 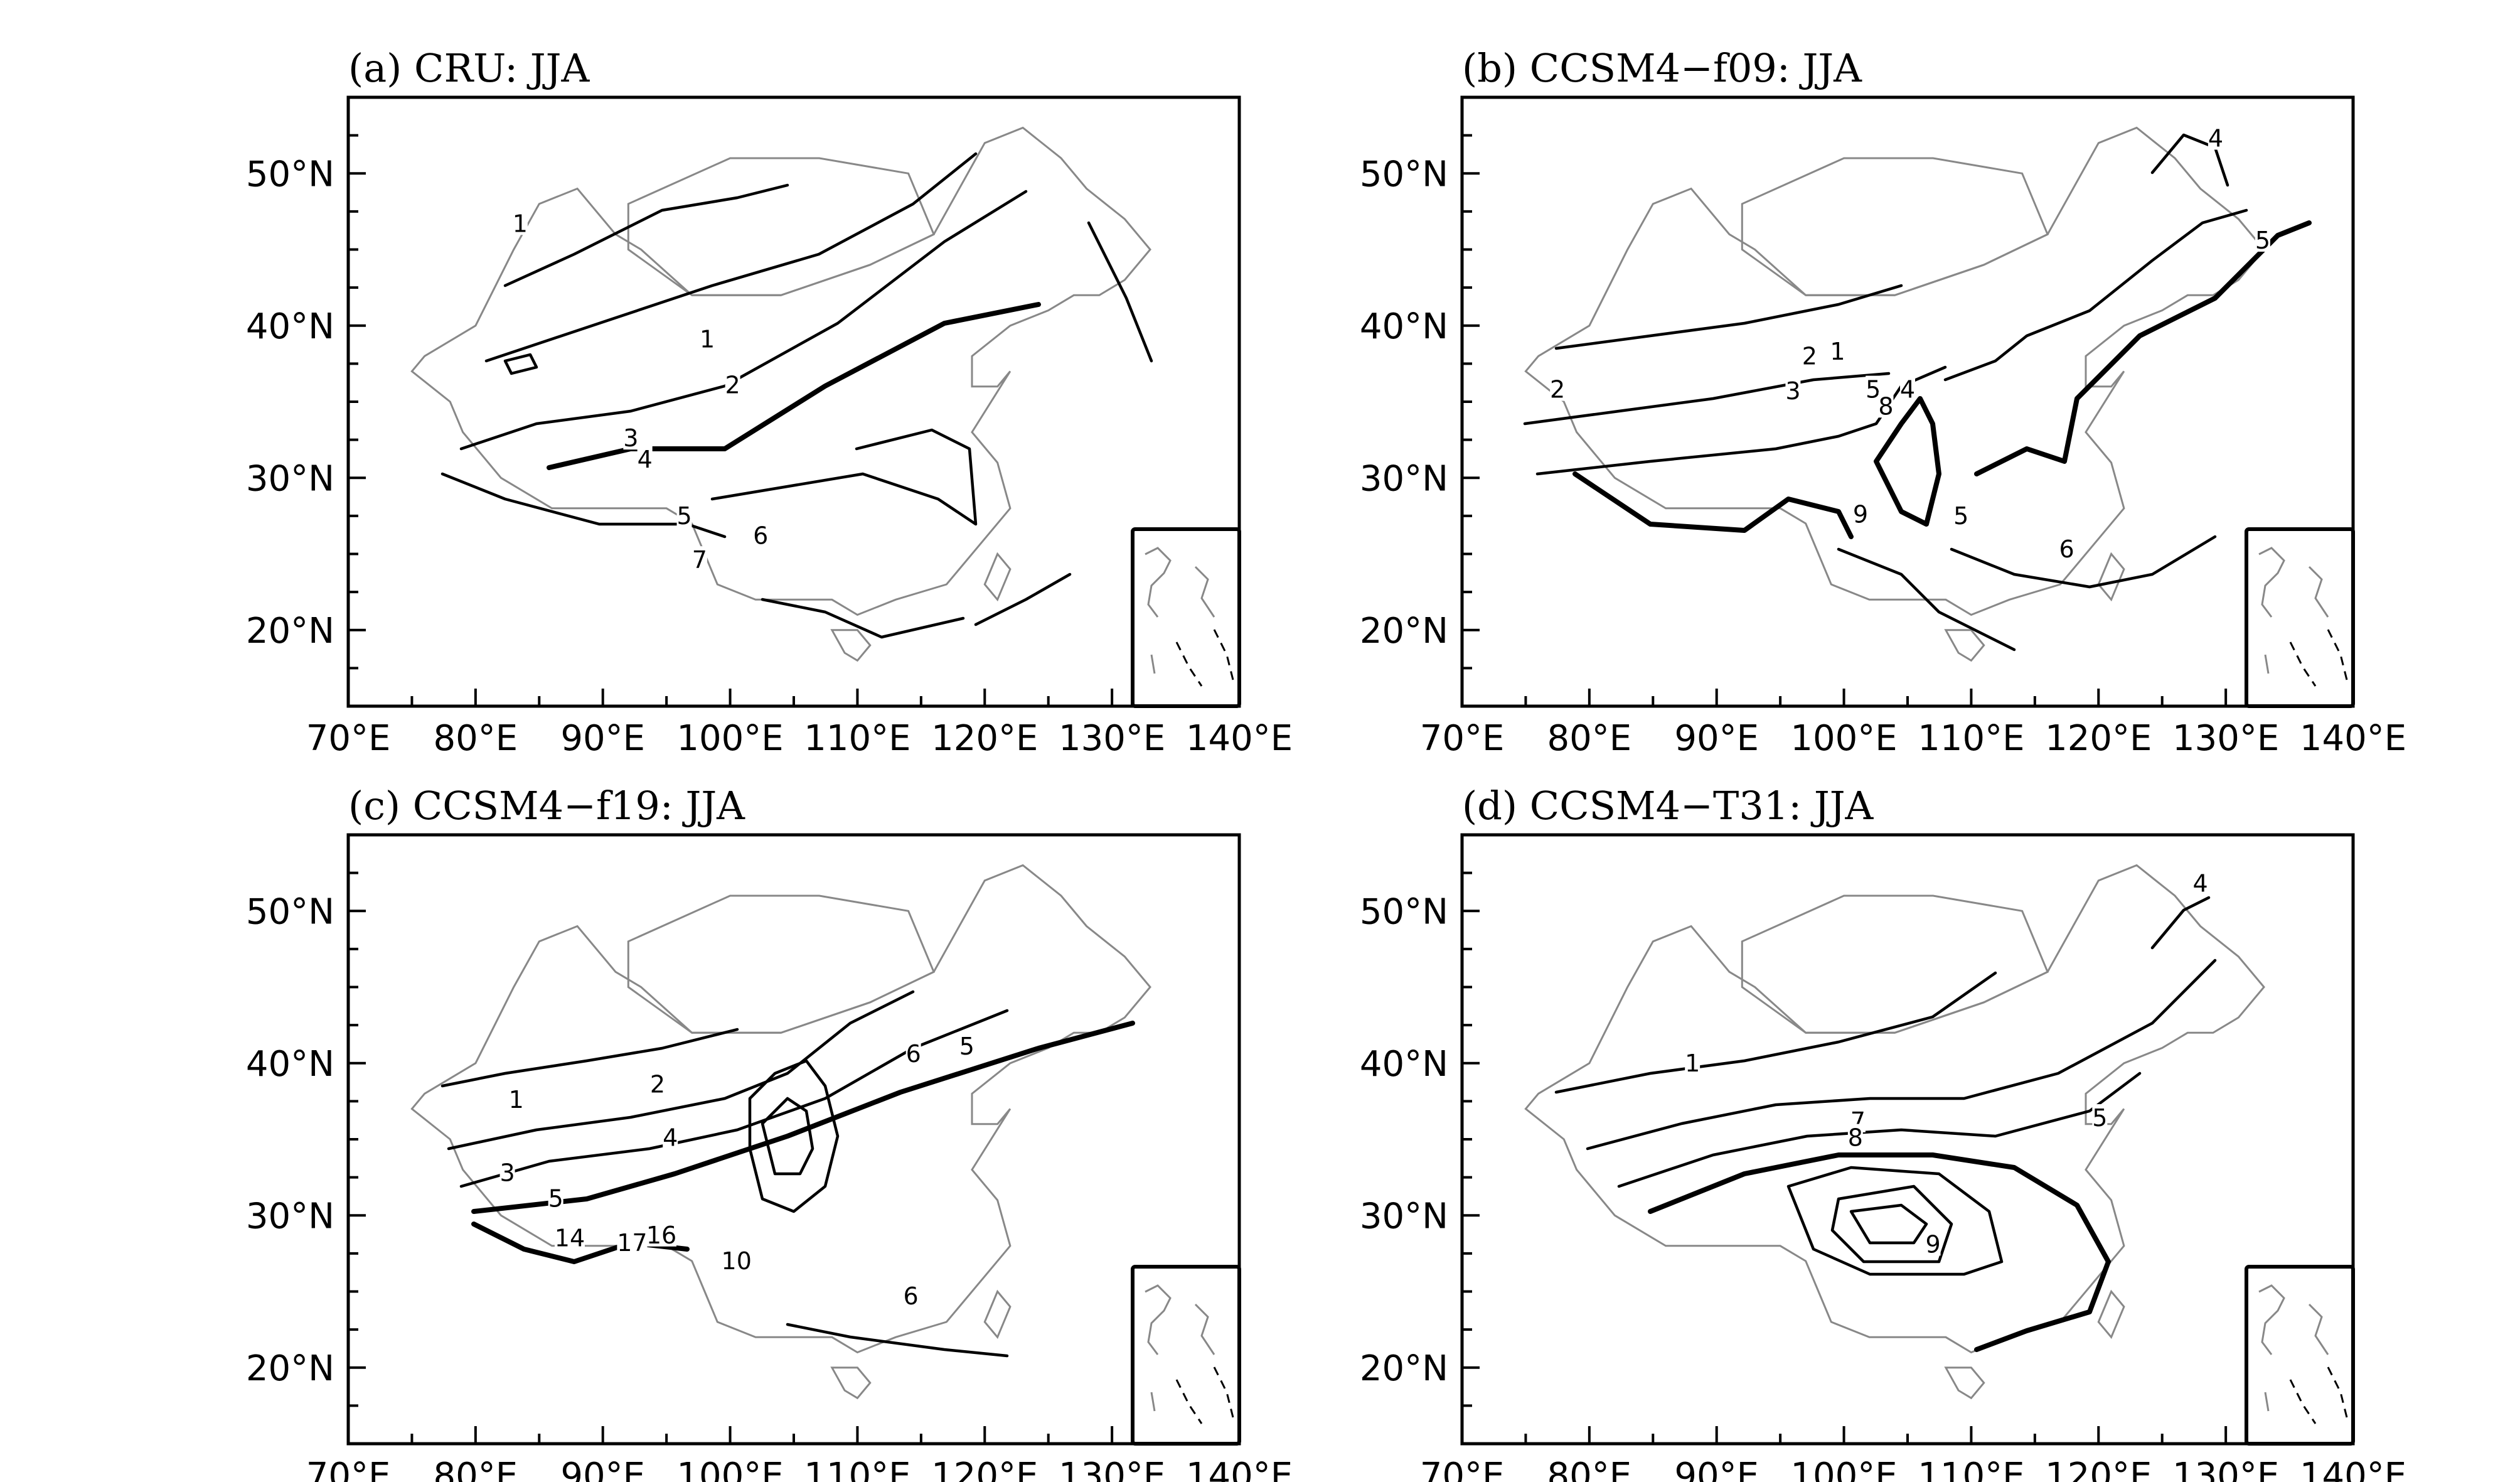 I want to click on contour-label: 17, so click(x=632, y=1243).